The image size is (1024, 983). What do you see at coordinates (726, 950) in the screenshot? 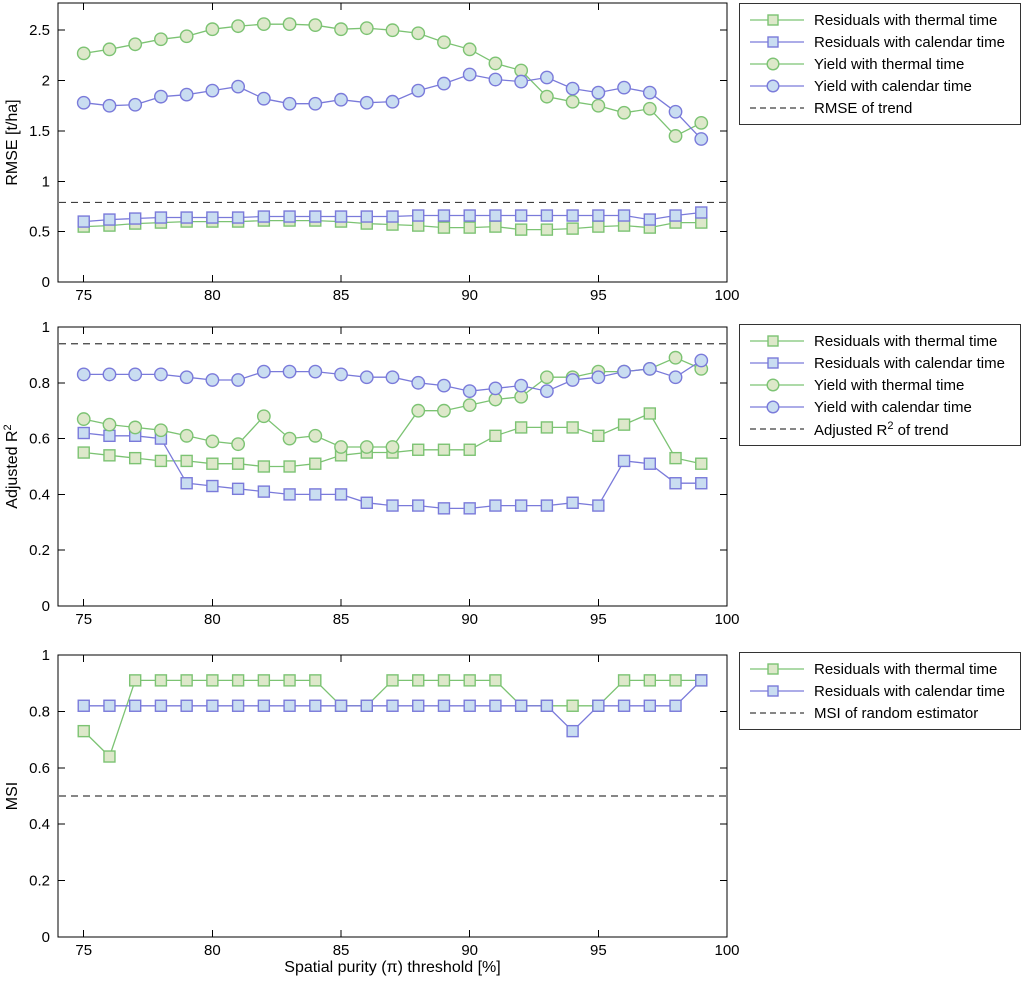
I see `x-tick-label: 100` at bounding box center [726, 950].